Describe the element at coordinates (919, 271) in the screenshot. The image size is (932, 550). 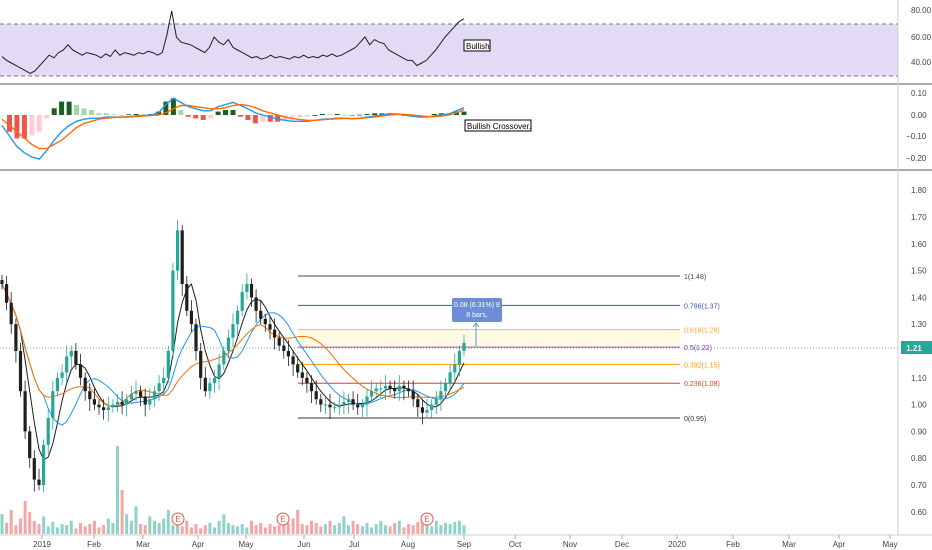
I see `price-tick-label: 1.50` at that location.